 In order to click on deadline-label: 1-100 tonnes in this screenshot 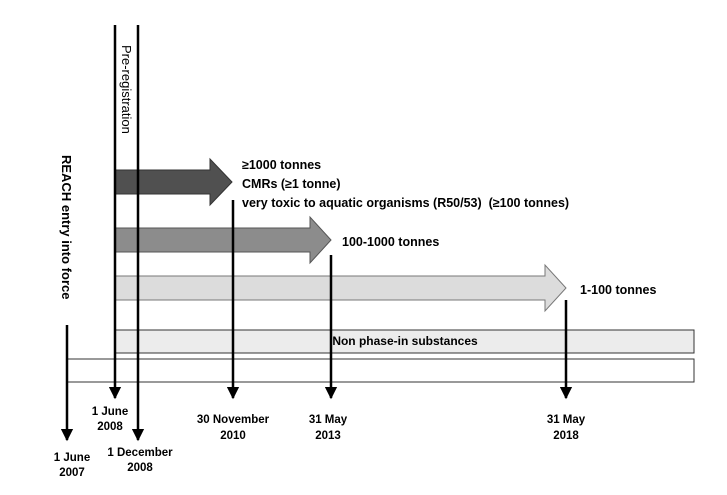, I will do `click(618, 290)`.